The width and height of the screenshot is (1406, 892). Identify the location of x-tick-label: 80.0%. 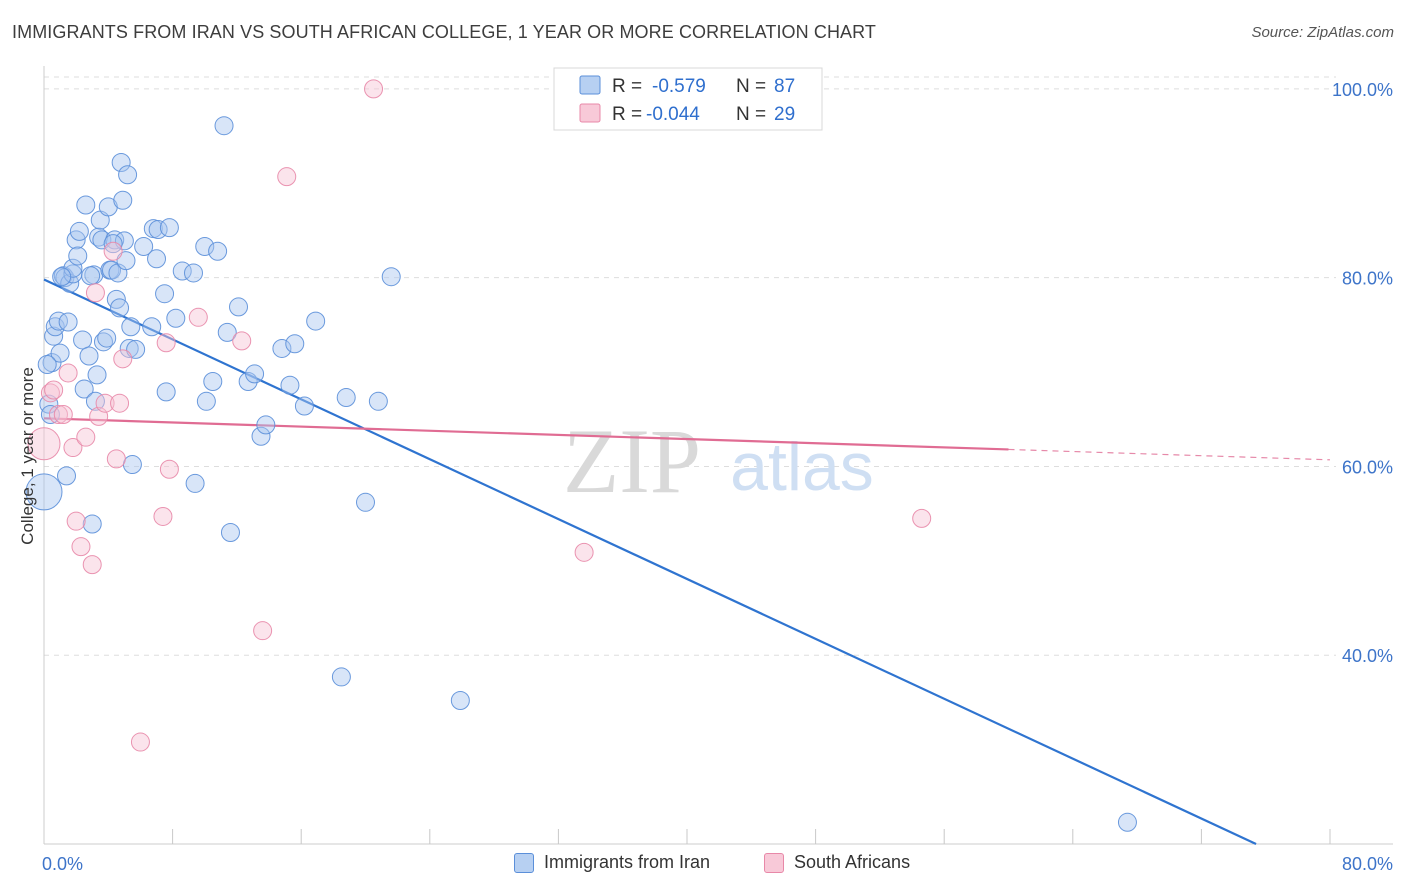
(1367, 864).